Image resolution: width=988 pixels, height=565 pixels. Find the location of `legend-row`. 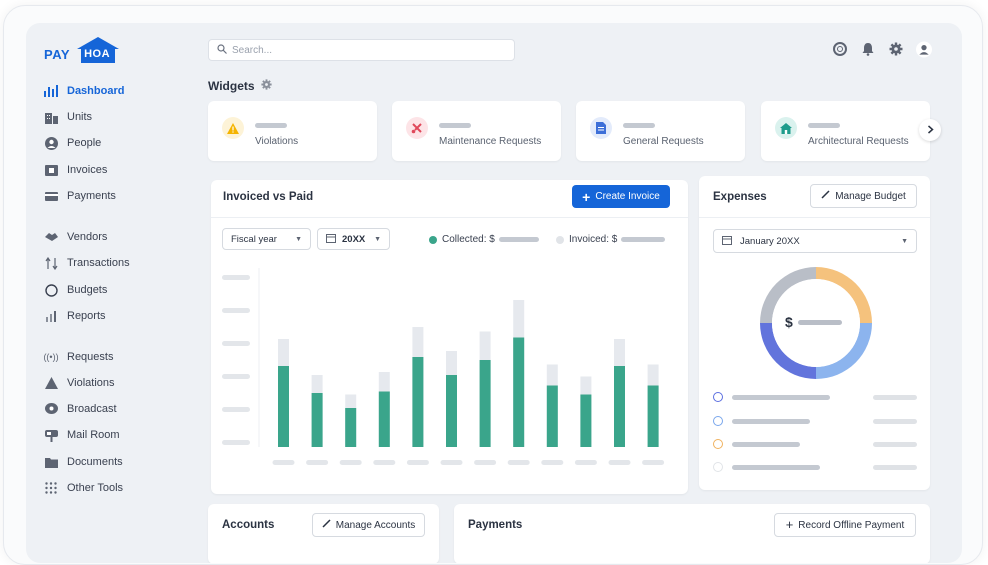

legend-row is located at coordinates (815, 398).